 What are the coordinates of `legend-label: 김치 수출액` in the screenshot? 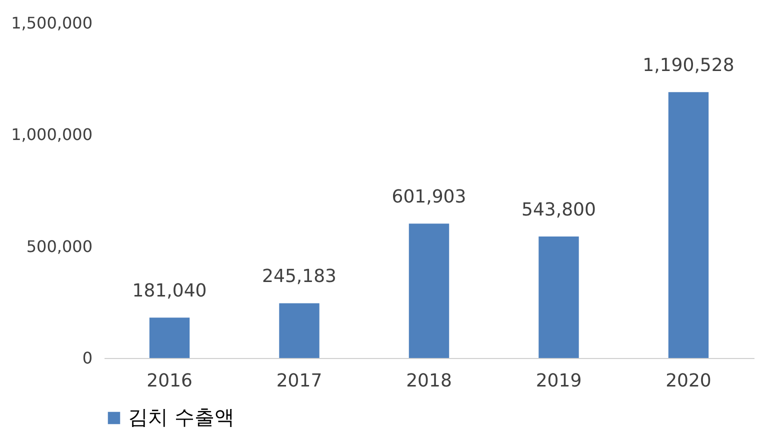 It's located at (181, 417).